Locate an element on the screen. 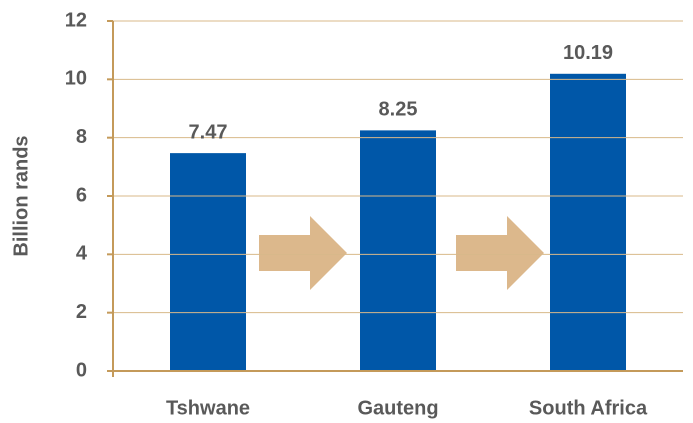  data-label: 10.19 is located at coordinates (588, 53).